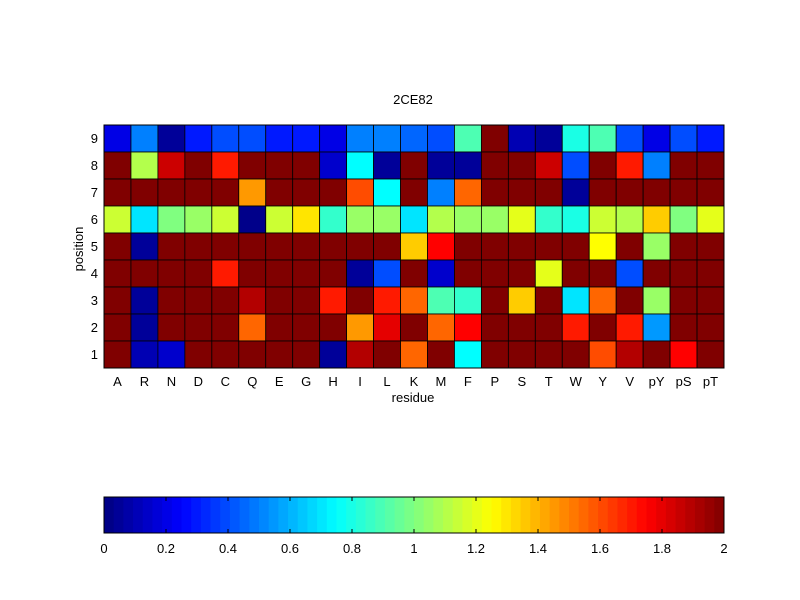 The width and height of the screenshot is (800, 600). Describe the element at coordinates (414, 381) in the screenshot. I see `x-tick-label: K` at that location.